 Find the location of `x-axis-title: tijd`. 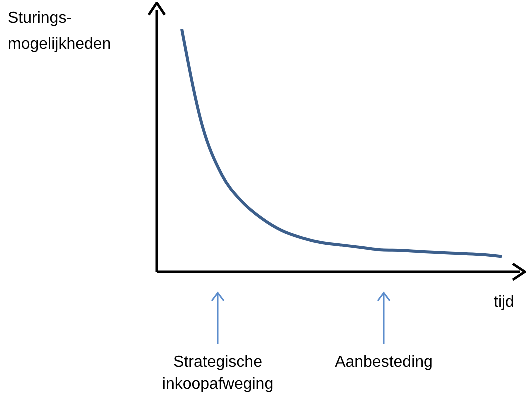

x-axis-title: tijd is located at coordinates (504, 303).